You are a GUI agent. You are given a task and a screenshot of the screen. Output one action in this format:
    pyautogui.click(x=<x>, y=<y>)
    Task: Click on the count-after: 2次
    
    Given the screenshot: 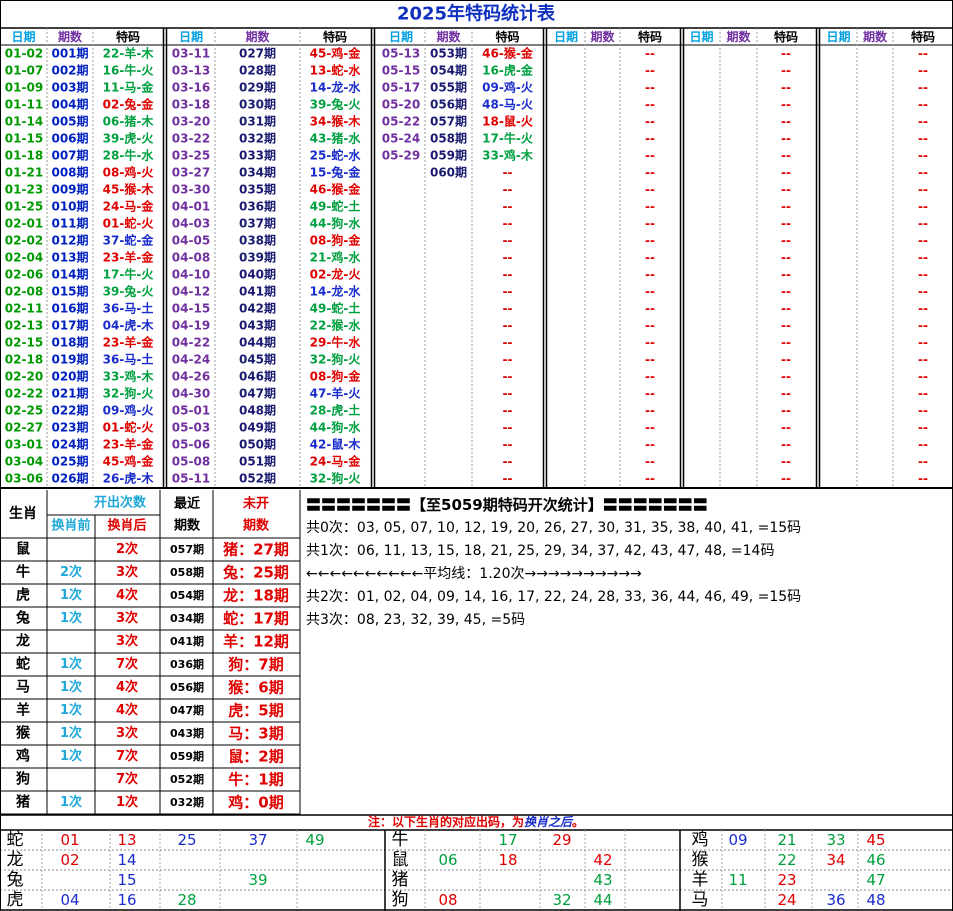 What is the action you would take?
    pyautogui.click(x=127, y=549)
    